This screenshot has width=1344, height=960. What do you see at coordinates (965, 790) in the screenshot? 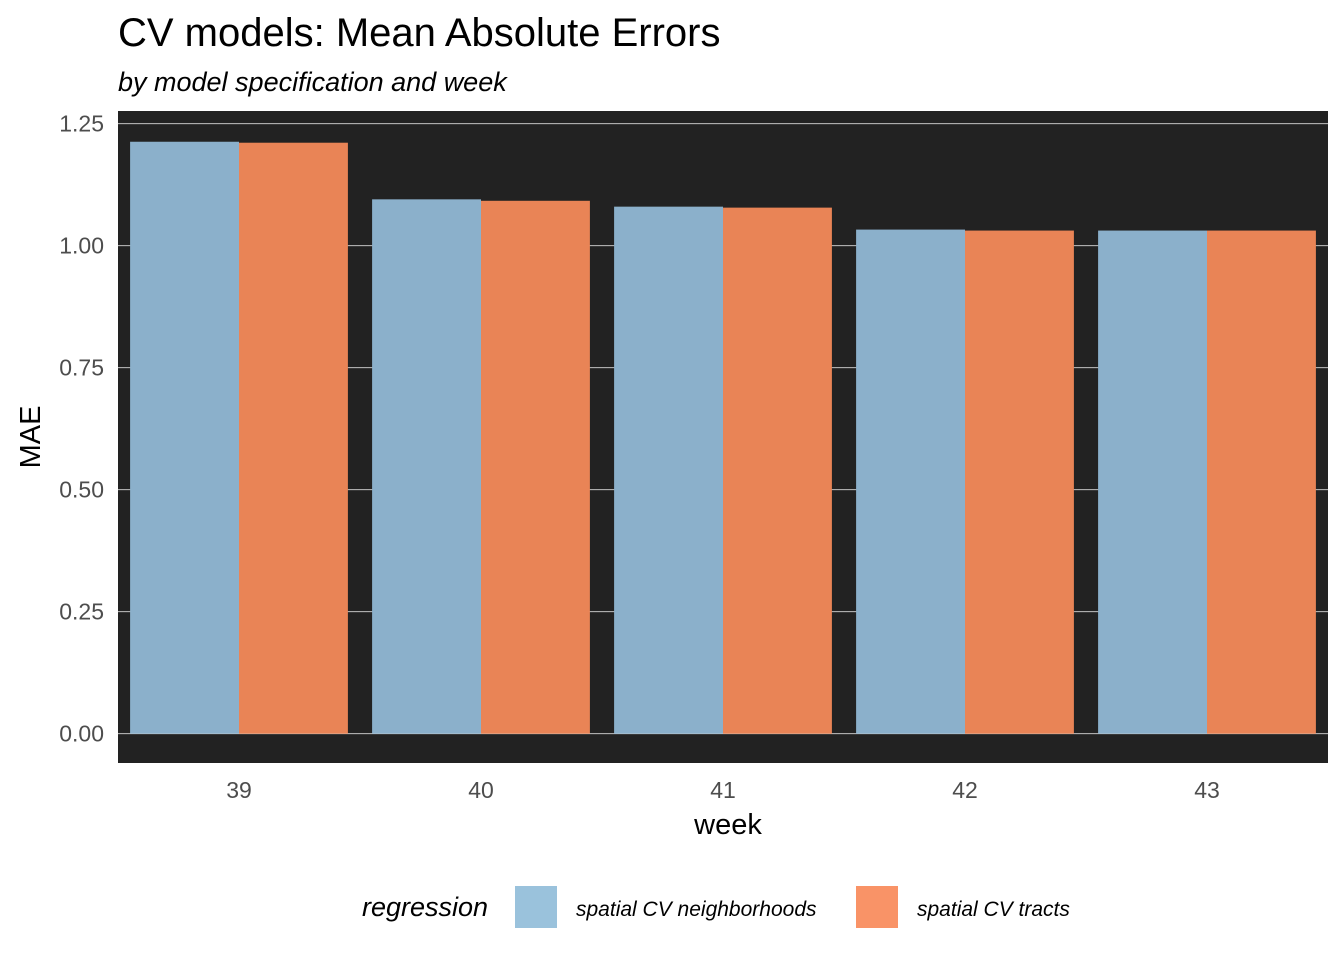
I see `x-tick-label: 42` at bounding box center [965, 790].